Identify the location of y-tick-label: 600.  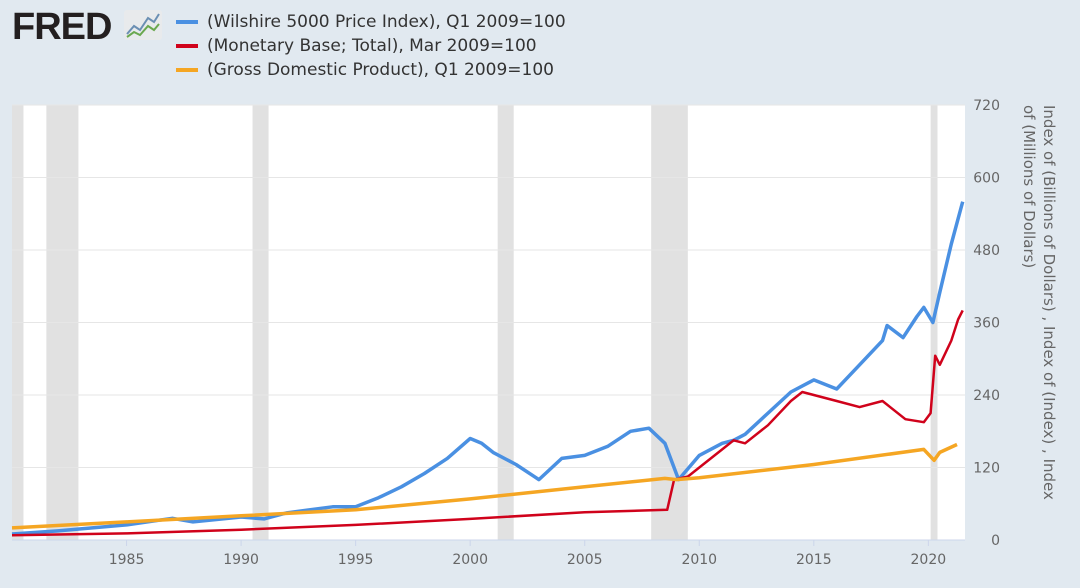
(986, 179).